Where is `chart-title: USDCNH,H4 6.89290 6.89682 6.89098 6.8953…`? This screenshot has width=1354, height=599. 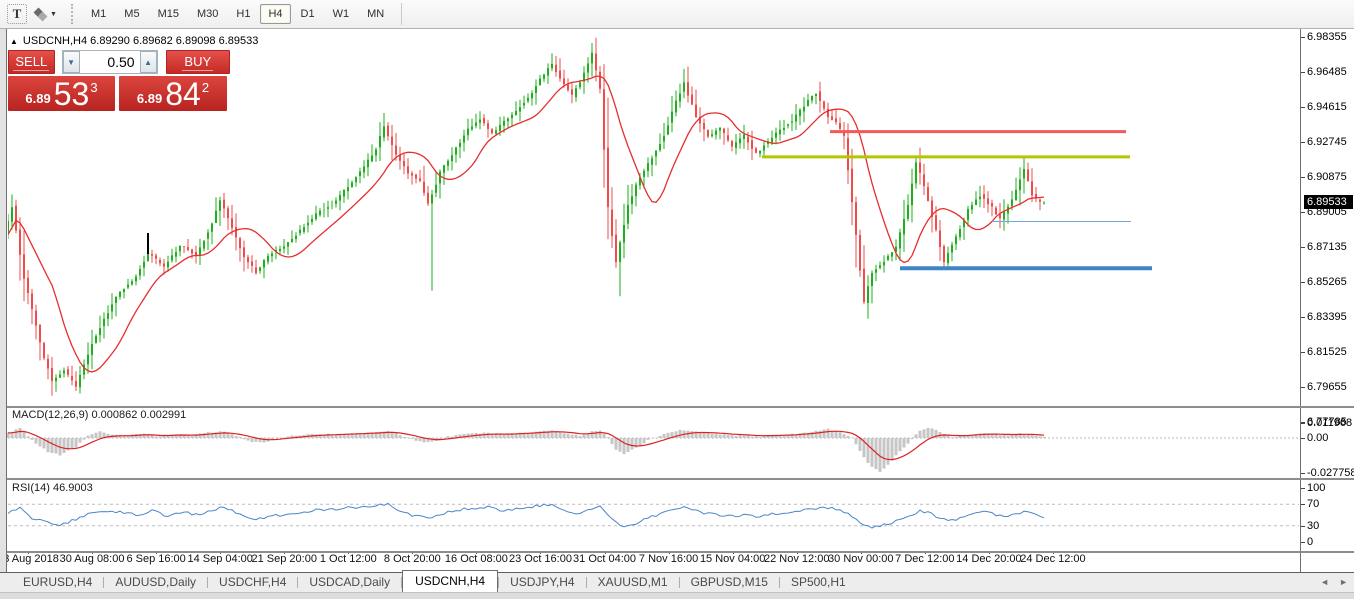 chart-title: USDCNH,H4 6.89290 6.89682 6.89098 6.8953… is located at coordinates (140, 41).